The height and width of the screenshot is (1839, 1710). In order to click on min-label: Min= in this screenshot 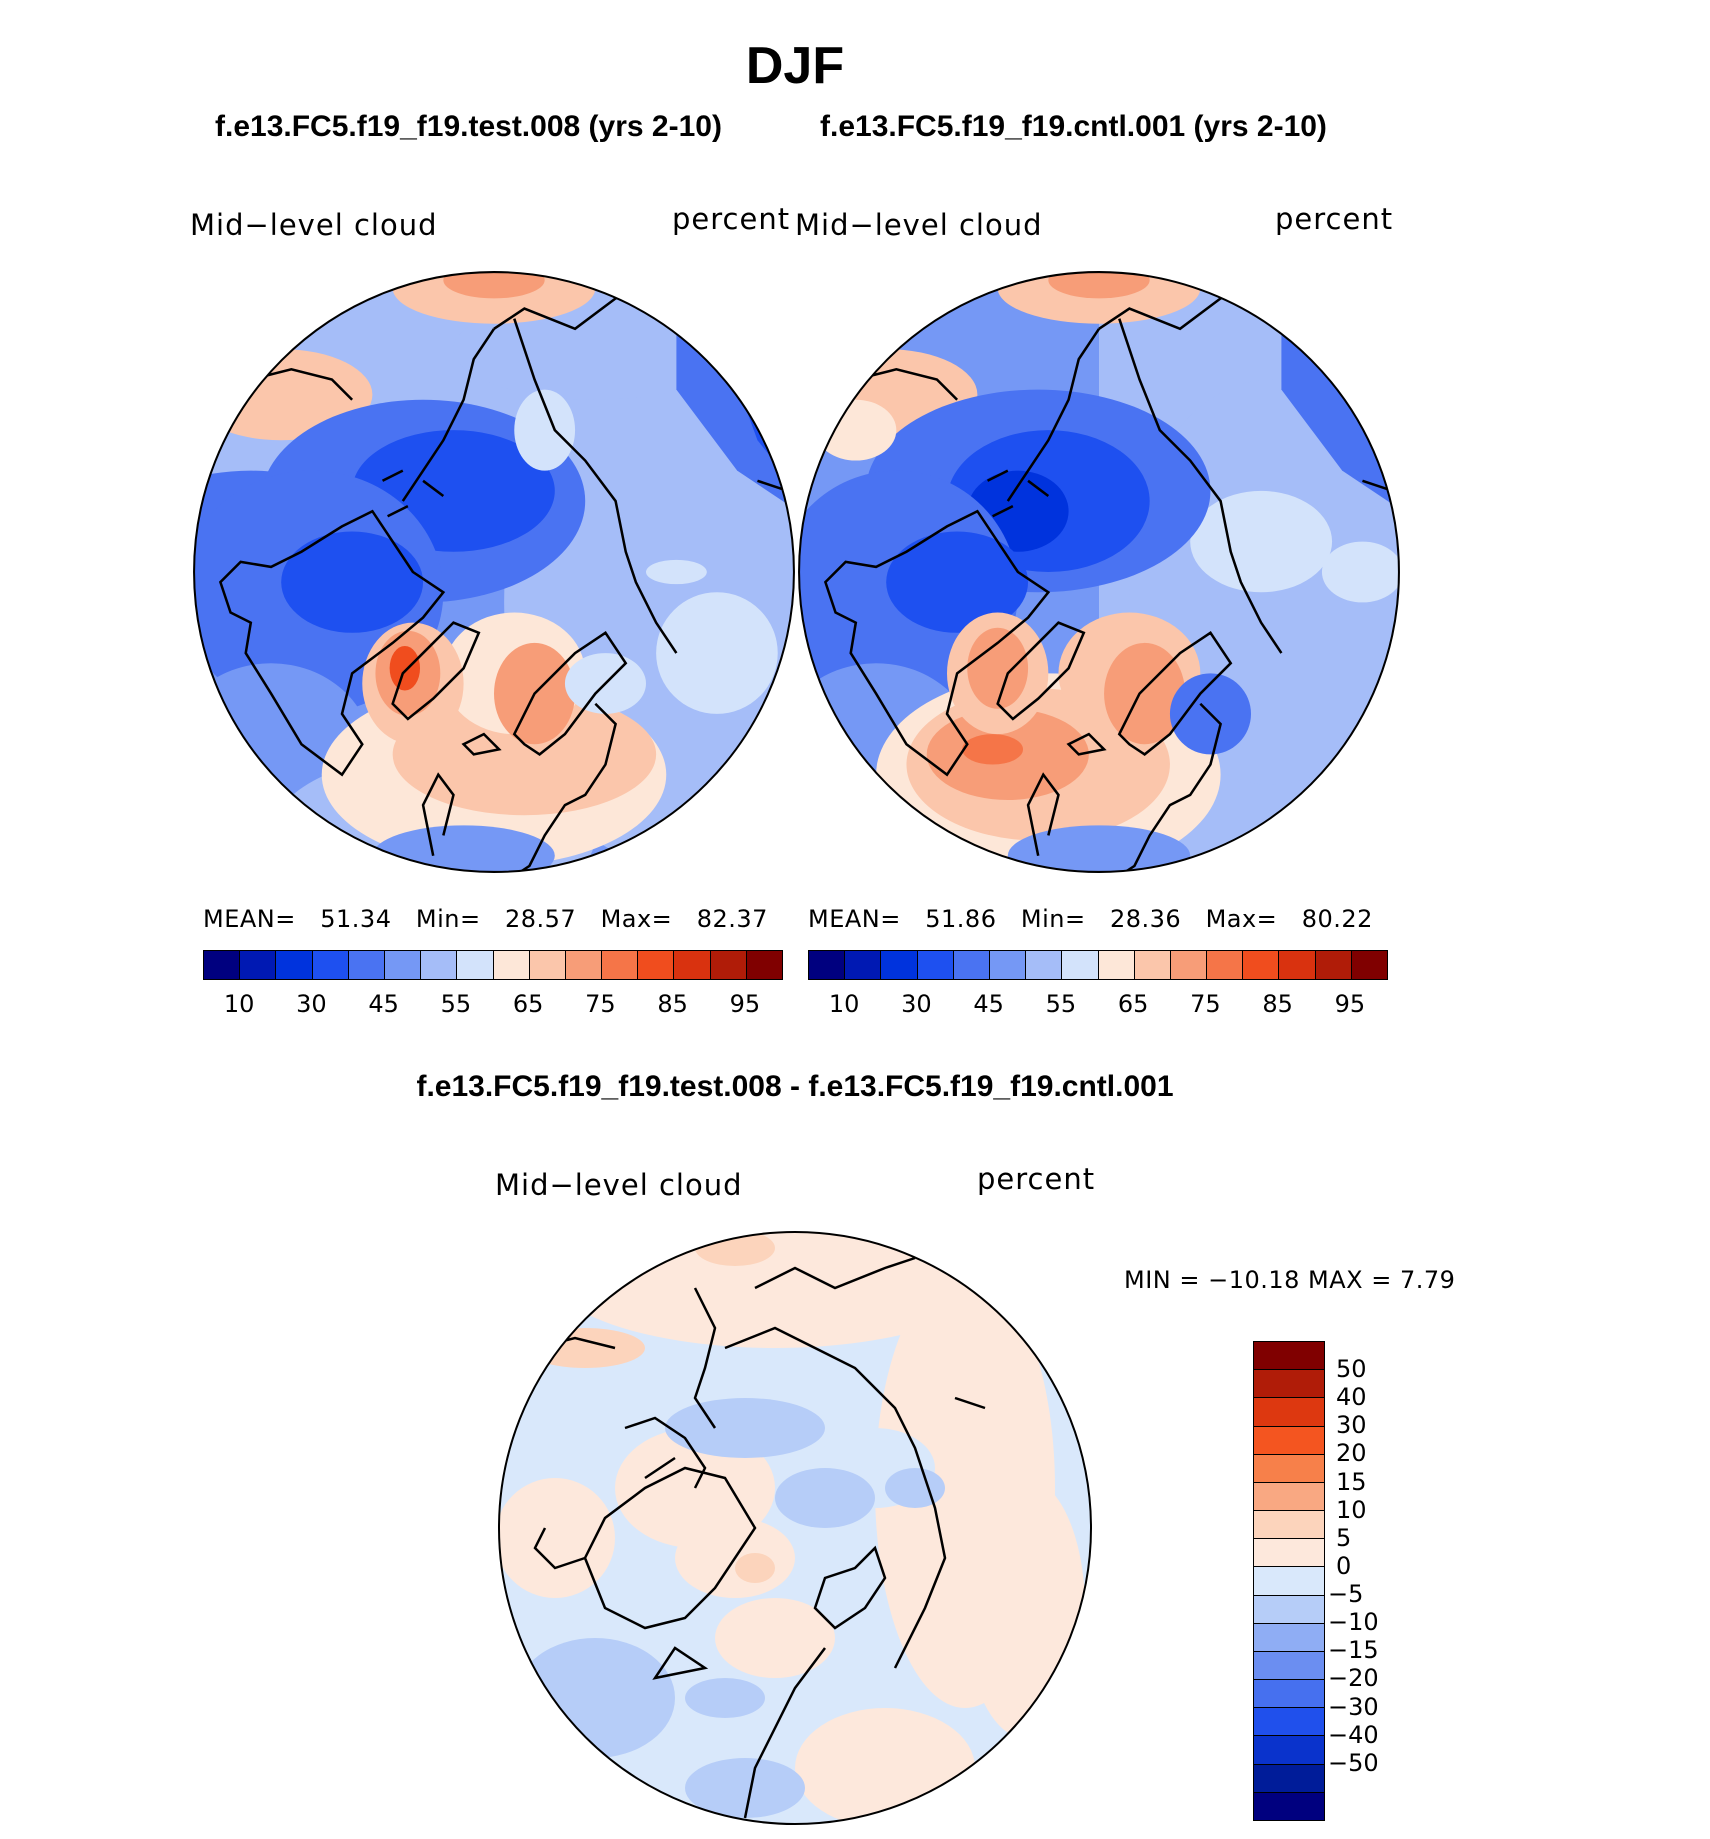, I will do `click(1053, 919)`.